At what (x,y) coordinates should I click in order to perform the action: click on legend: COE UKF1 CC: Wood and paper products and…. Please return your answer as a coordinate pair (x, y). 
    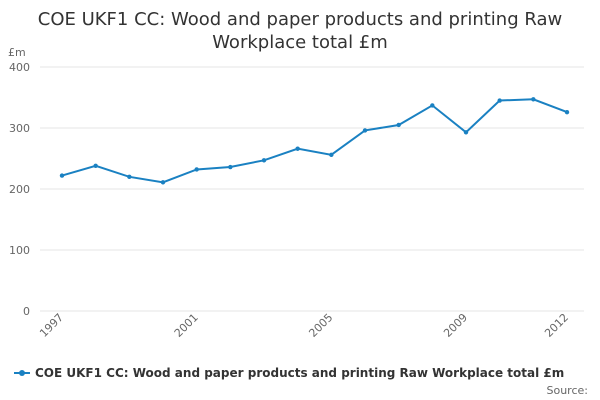
    Looking at the image, I should click on (289, 373).